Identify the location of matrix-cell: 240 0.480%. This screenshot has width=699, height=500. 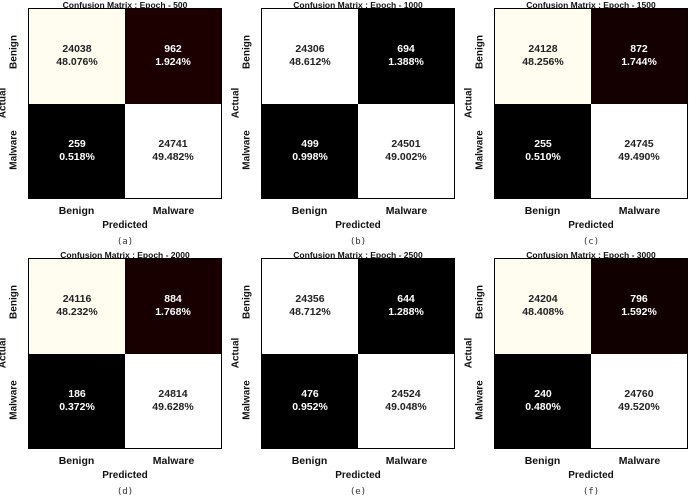
(543, 400).